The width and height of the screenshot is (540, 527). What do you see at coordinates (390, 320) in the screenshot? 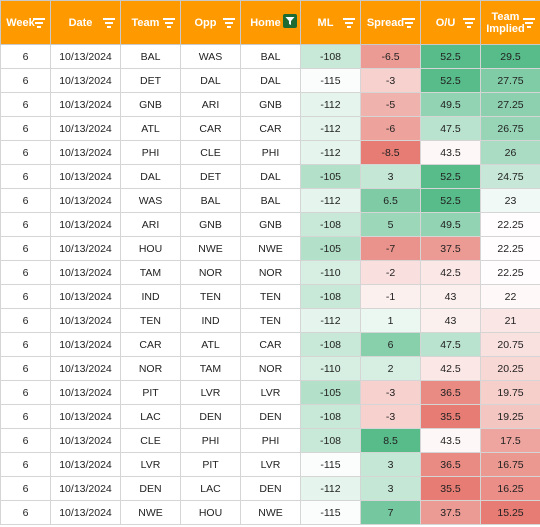
I see `cell-spread: 1` at bounding box center [390, 320].